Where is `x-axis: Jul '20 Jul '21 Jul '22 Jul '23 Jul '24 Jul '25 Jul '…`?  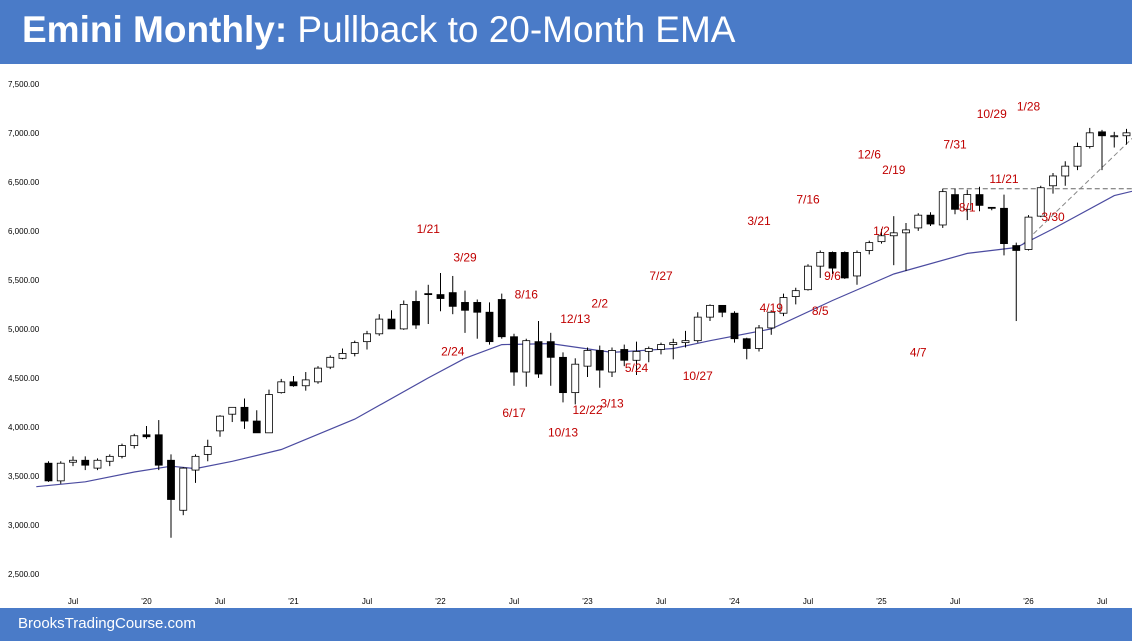
x-axis: Jul '20 Jul '21 Jul '22 Jul '23 Jul '24 Jul '25 Jul '… is located at coordinates (587, 601).